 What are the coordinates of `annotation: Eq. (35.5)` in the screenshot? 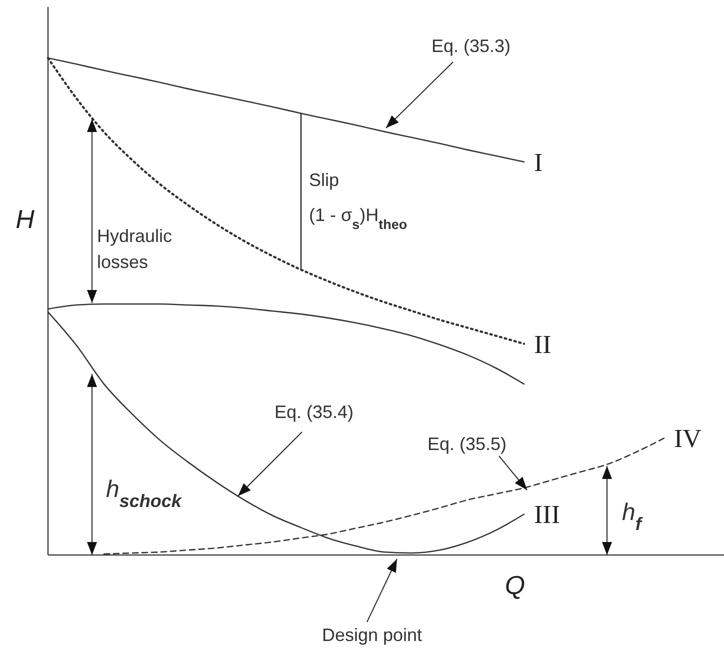 It's located at (467, 444).